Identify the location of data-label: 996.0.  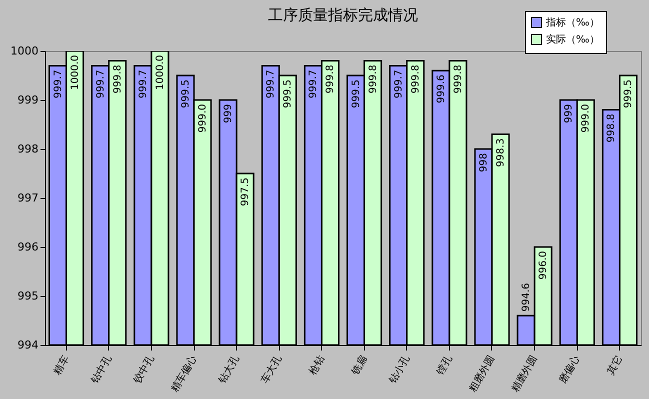
(544, 265).